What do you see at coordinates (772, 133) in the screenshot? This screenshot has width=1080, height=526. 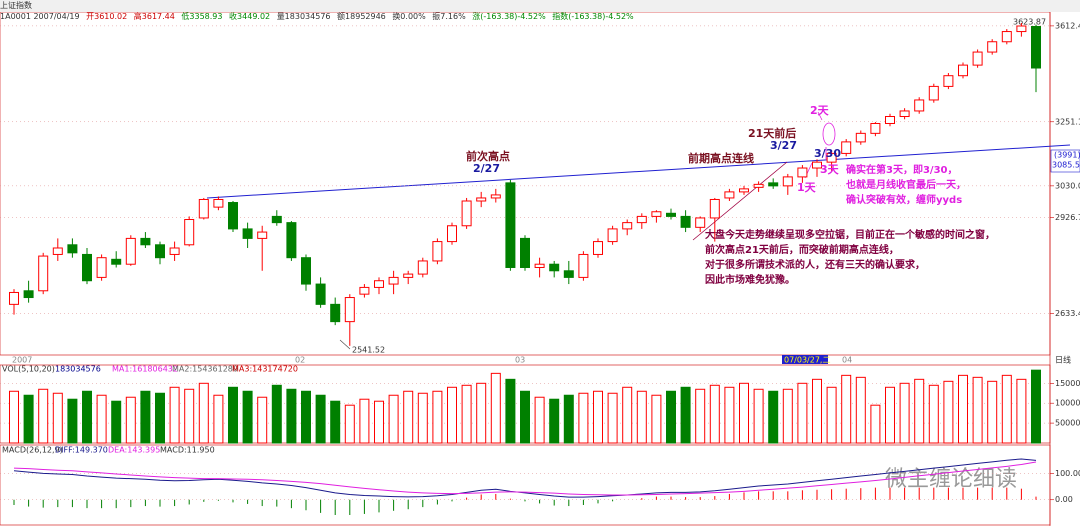 I see `annotation: 21天前后` at bounding box center [772, 133].